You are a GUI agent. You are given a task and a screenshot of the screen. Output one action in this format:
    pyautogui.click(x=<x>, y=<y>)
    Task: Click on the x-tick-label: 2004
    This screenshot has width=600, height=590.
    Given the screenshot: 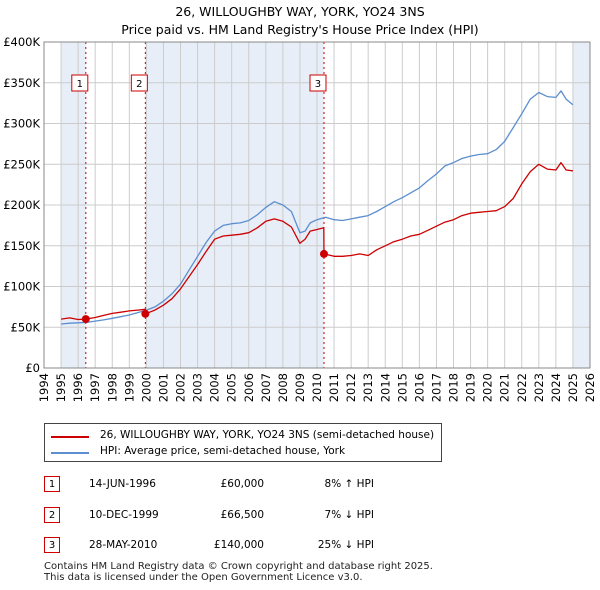 What is the action you would take?
    pyautogui.click(x=215, y=387)
    